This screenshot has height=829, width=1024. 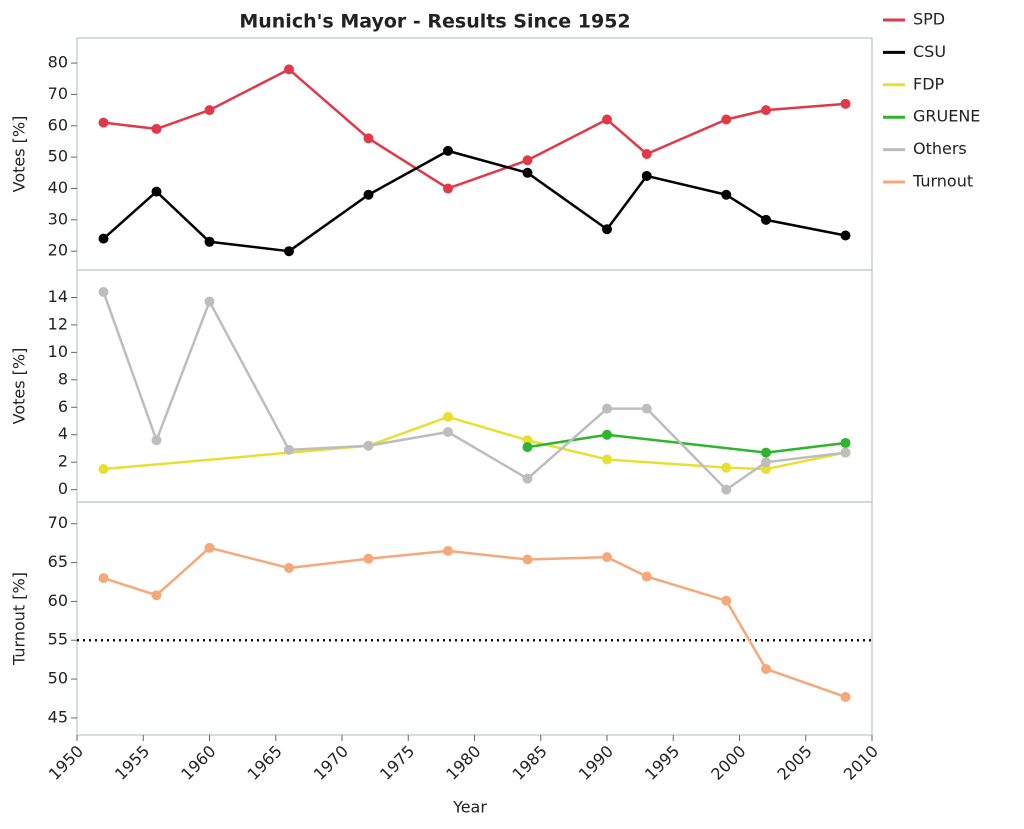 I want to click on legend-label: Turnout, so click(x=942, y=181).